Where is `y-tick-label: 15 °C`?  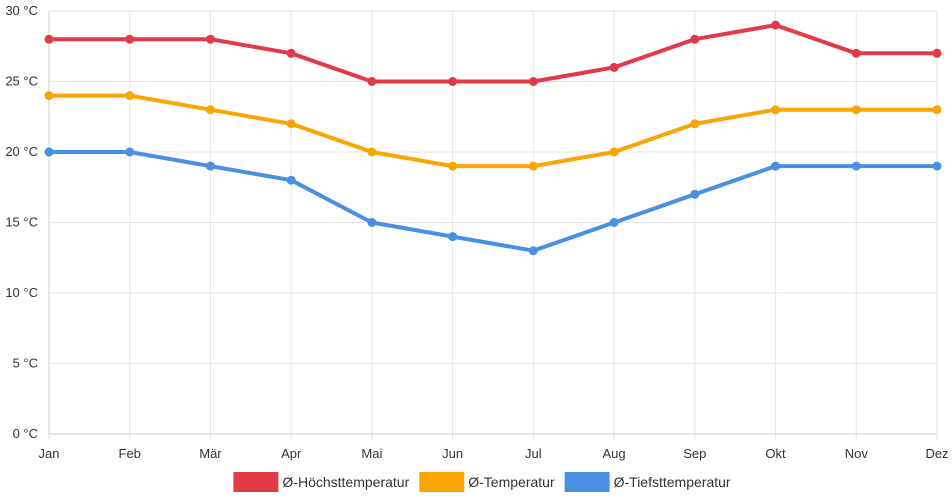
y-tick-label: 15 °C is located at coordinates (21, 222).